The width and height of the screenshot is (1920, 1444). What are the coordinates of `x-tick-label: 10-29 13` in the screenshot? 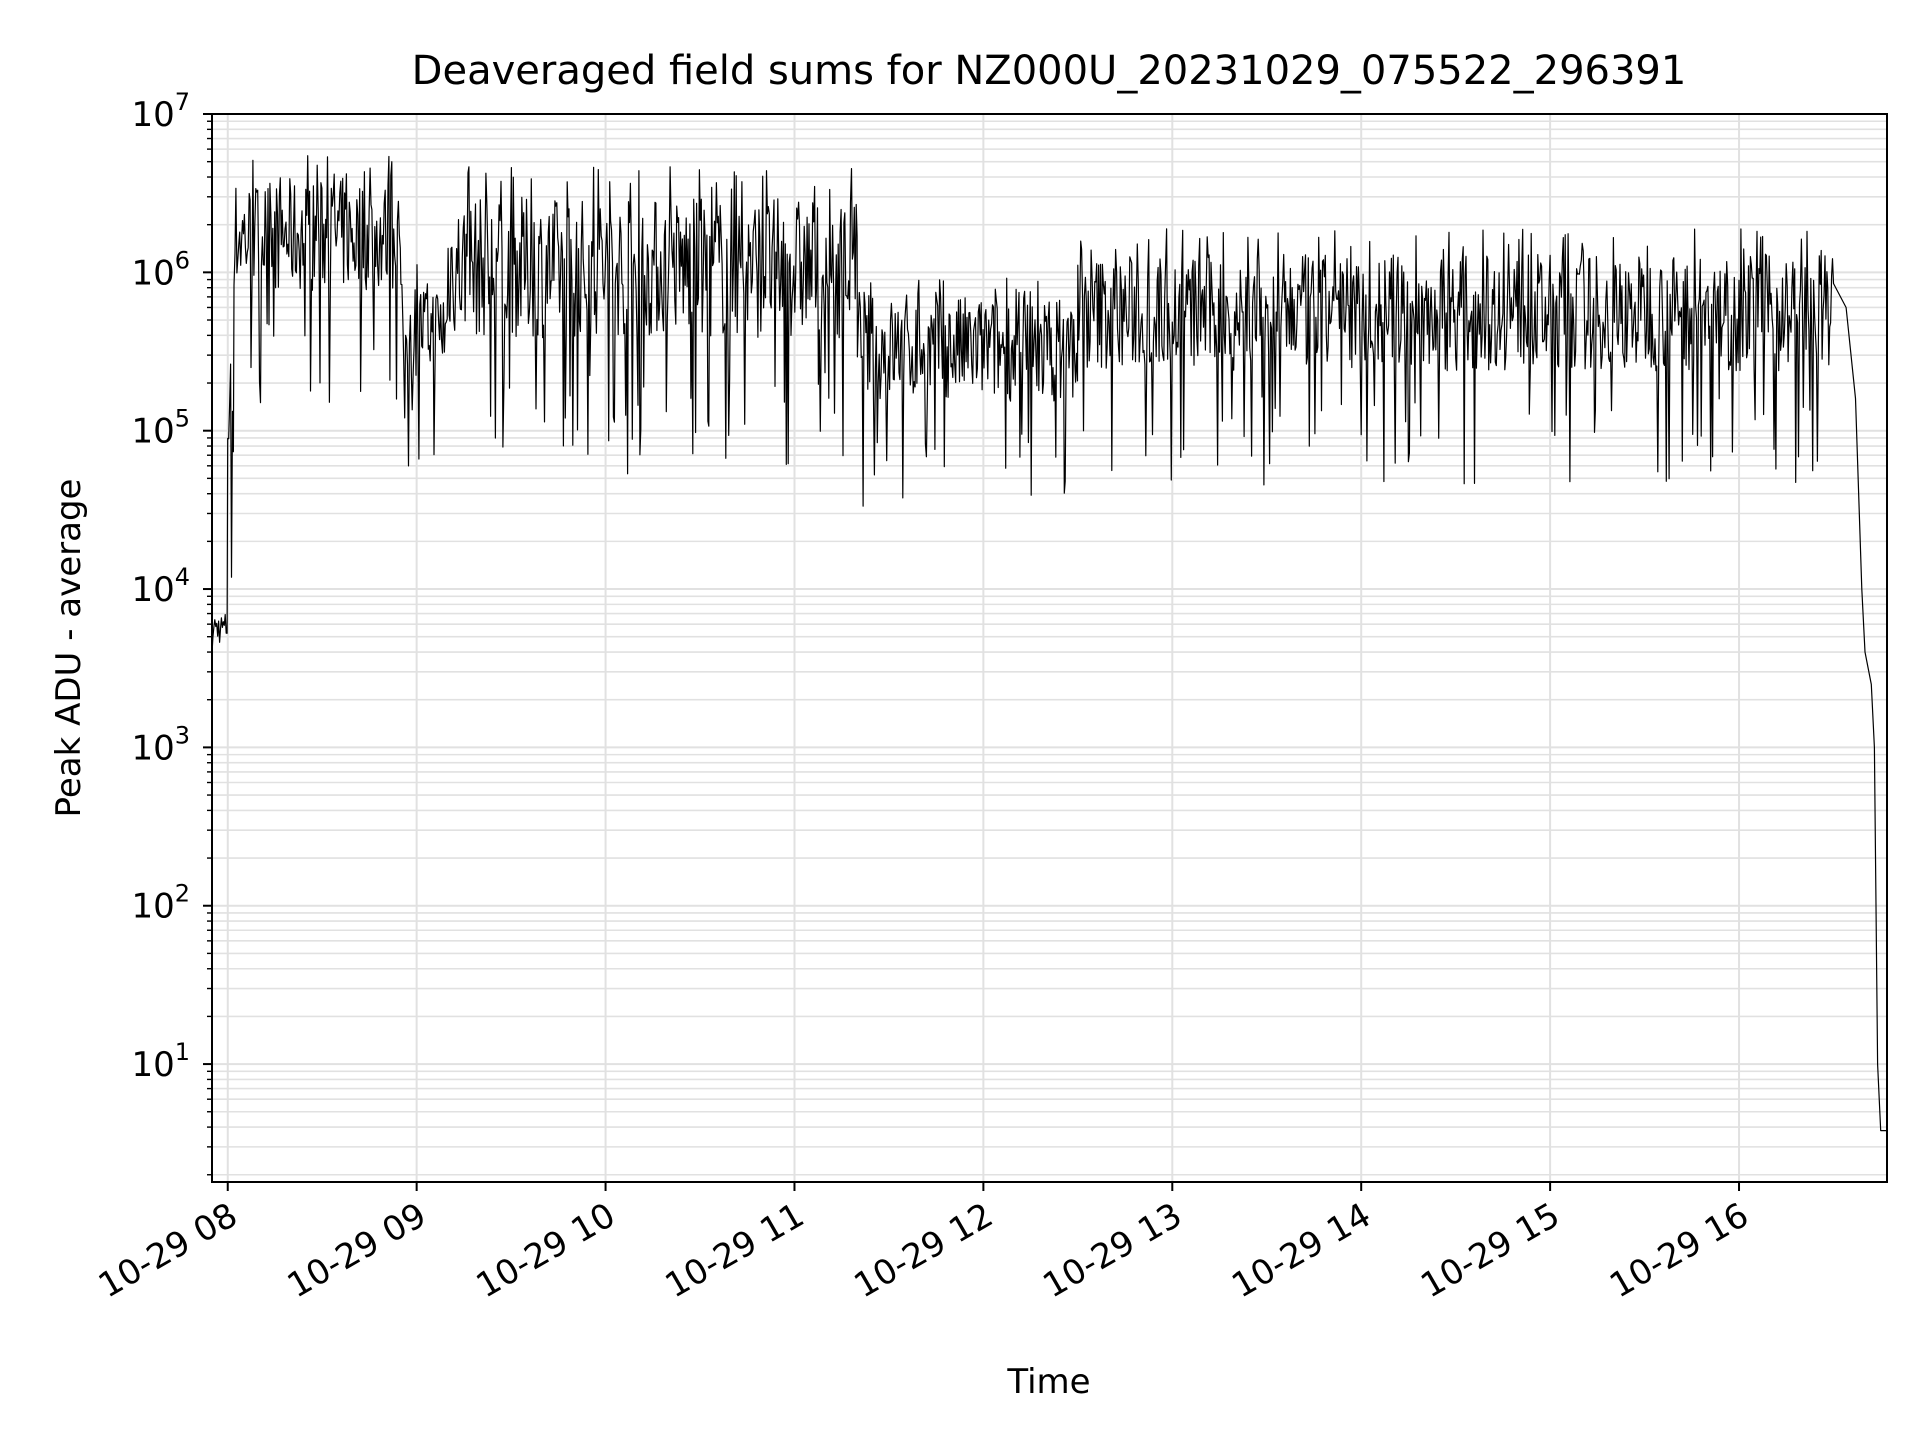 It's located at (1112, 1250).